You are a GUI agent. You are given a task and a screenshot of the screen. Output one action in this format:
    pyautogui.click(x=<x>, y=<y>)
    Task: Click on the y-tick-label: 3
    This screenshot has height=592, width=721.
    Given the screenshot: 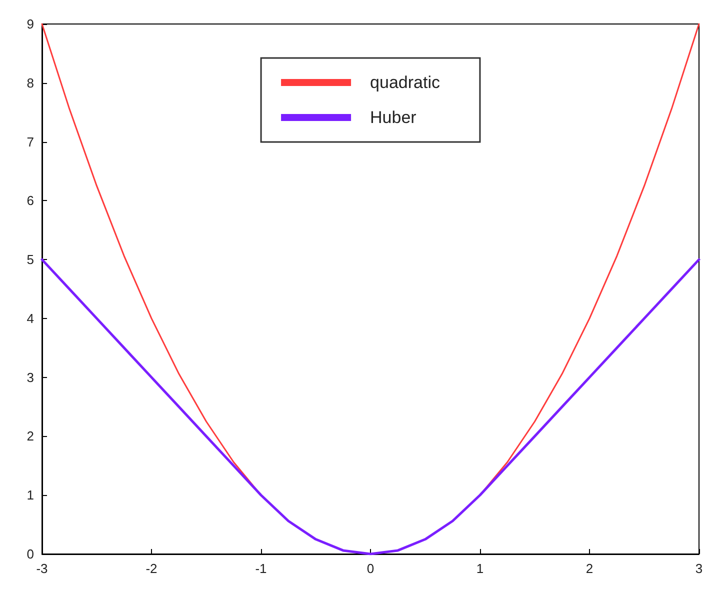 What is the action you would take?
    pyautogui.click(x=30, y=377)
    